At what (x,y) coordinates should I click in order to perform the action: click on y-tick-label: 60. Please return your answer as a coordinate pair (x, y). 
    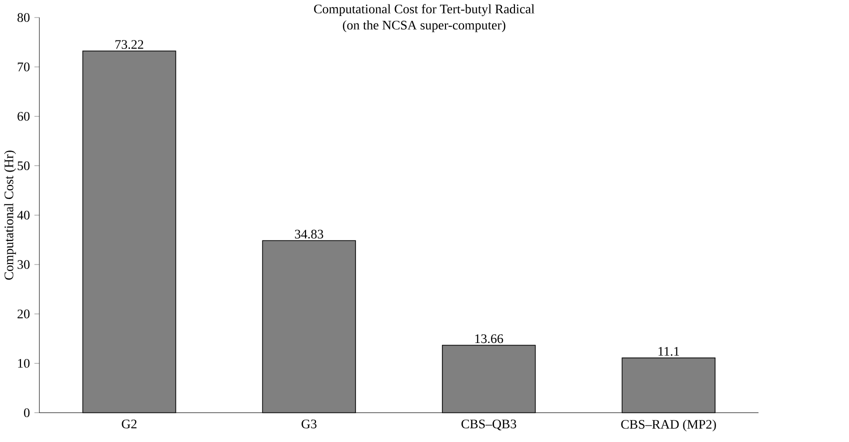
    Looking at the image, I should click on (24, 116).